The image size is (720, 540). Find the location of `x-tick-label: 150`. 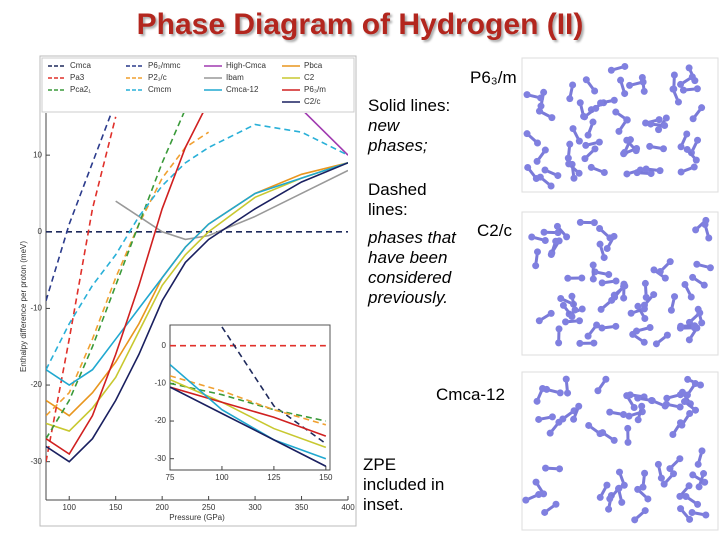

x-tick-label: 150 is located at coordinates (116, 507).